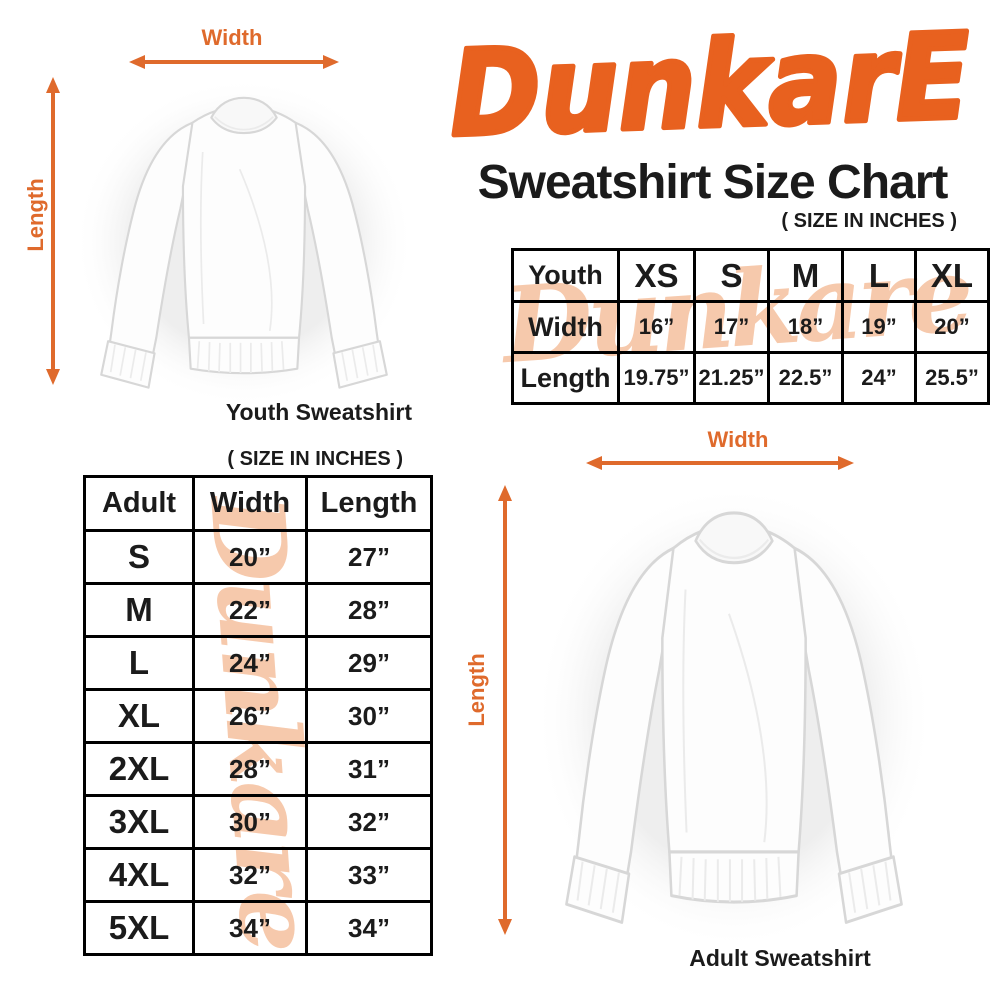 The height and width of the screenshot is (1000, 1000). I want to click on table-row: 4XL 32” 33”, so click(258, 875).